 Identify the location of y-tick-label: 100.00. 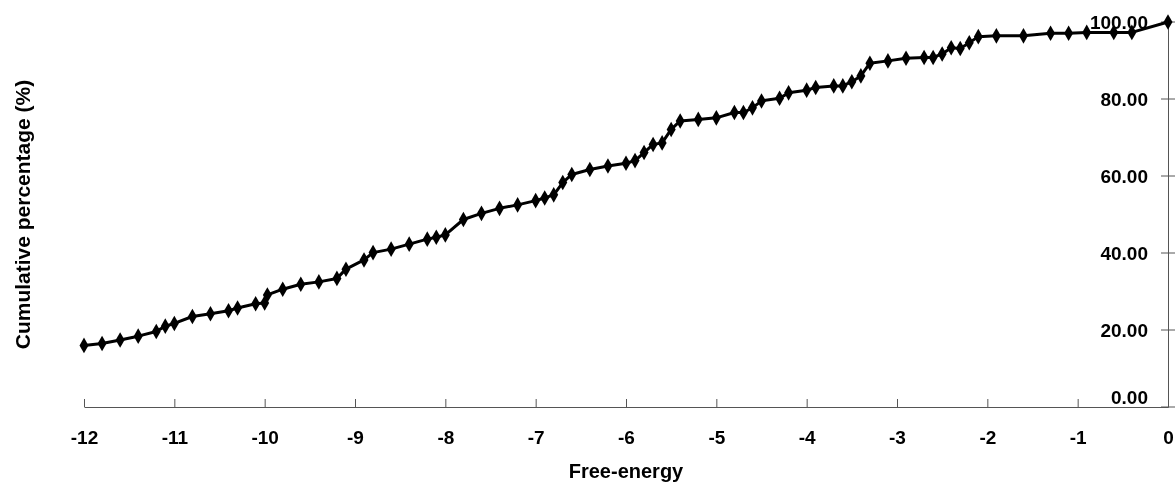
(1118, 22).